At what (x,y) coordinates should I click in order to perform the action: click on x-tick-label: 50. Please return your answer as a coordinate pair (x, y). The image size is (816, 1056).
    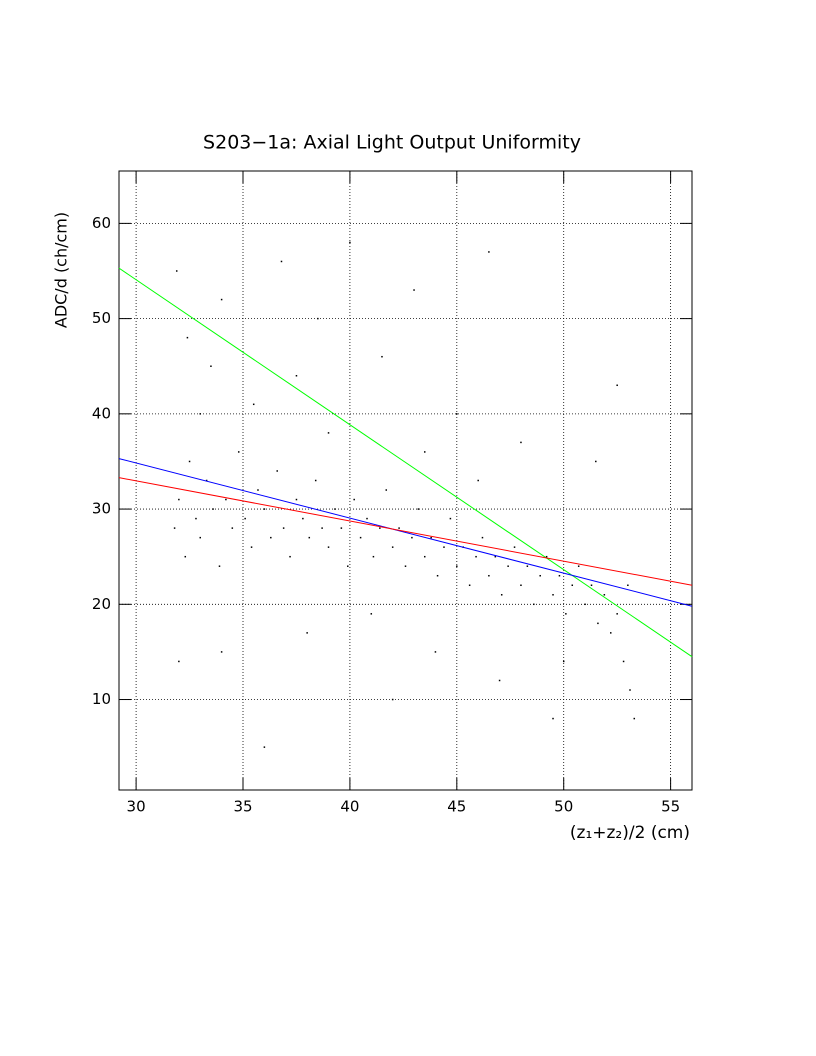
    Looking at the image, I should click on (563, 807).